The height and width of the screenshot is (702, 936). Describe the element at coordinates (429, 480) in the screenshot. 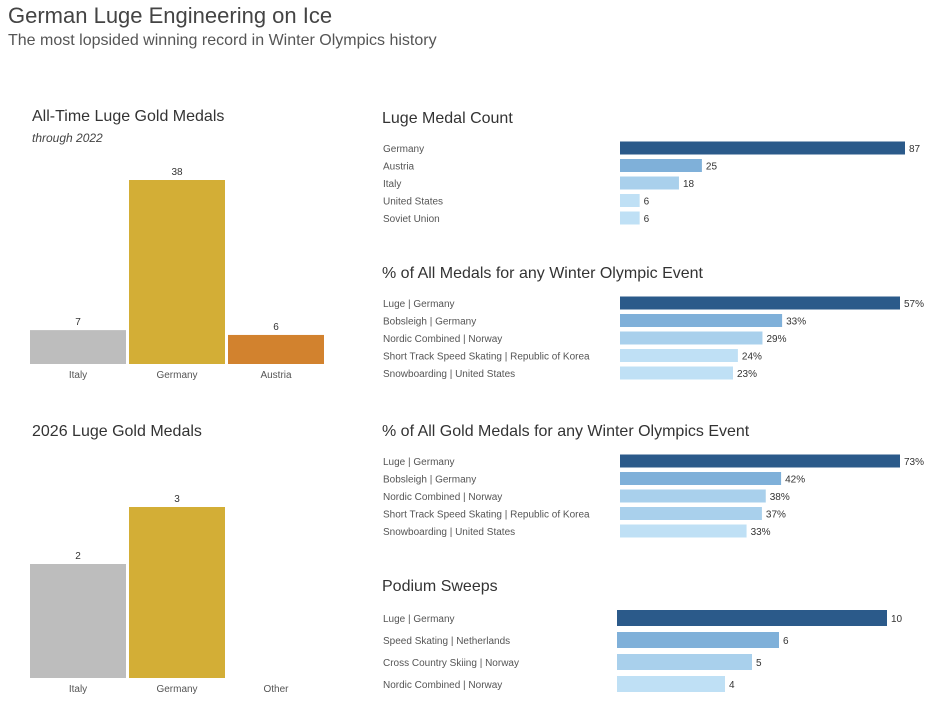

I see `pctgold-category-label: Bobsleigh | Germany` at that location.